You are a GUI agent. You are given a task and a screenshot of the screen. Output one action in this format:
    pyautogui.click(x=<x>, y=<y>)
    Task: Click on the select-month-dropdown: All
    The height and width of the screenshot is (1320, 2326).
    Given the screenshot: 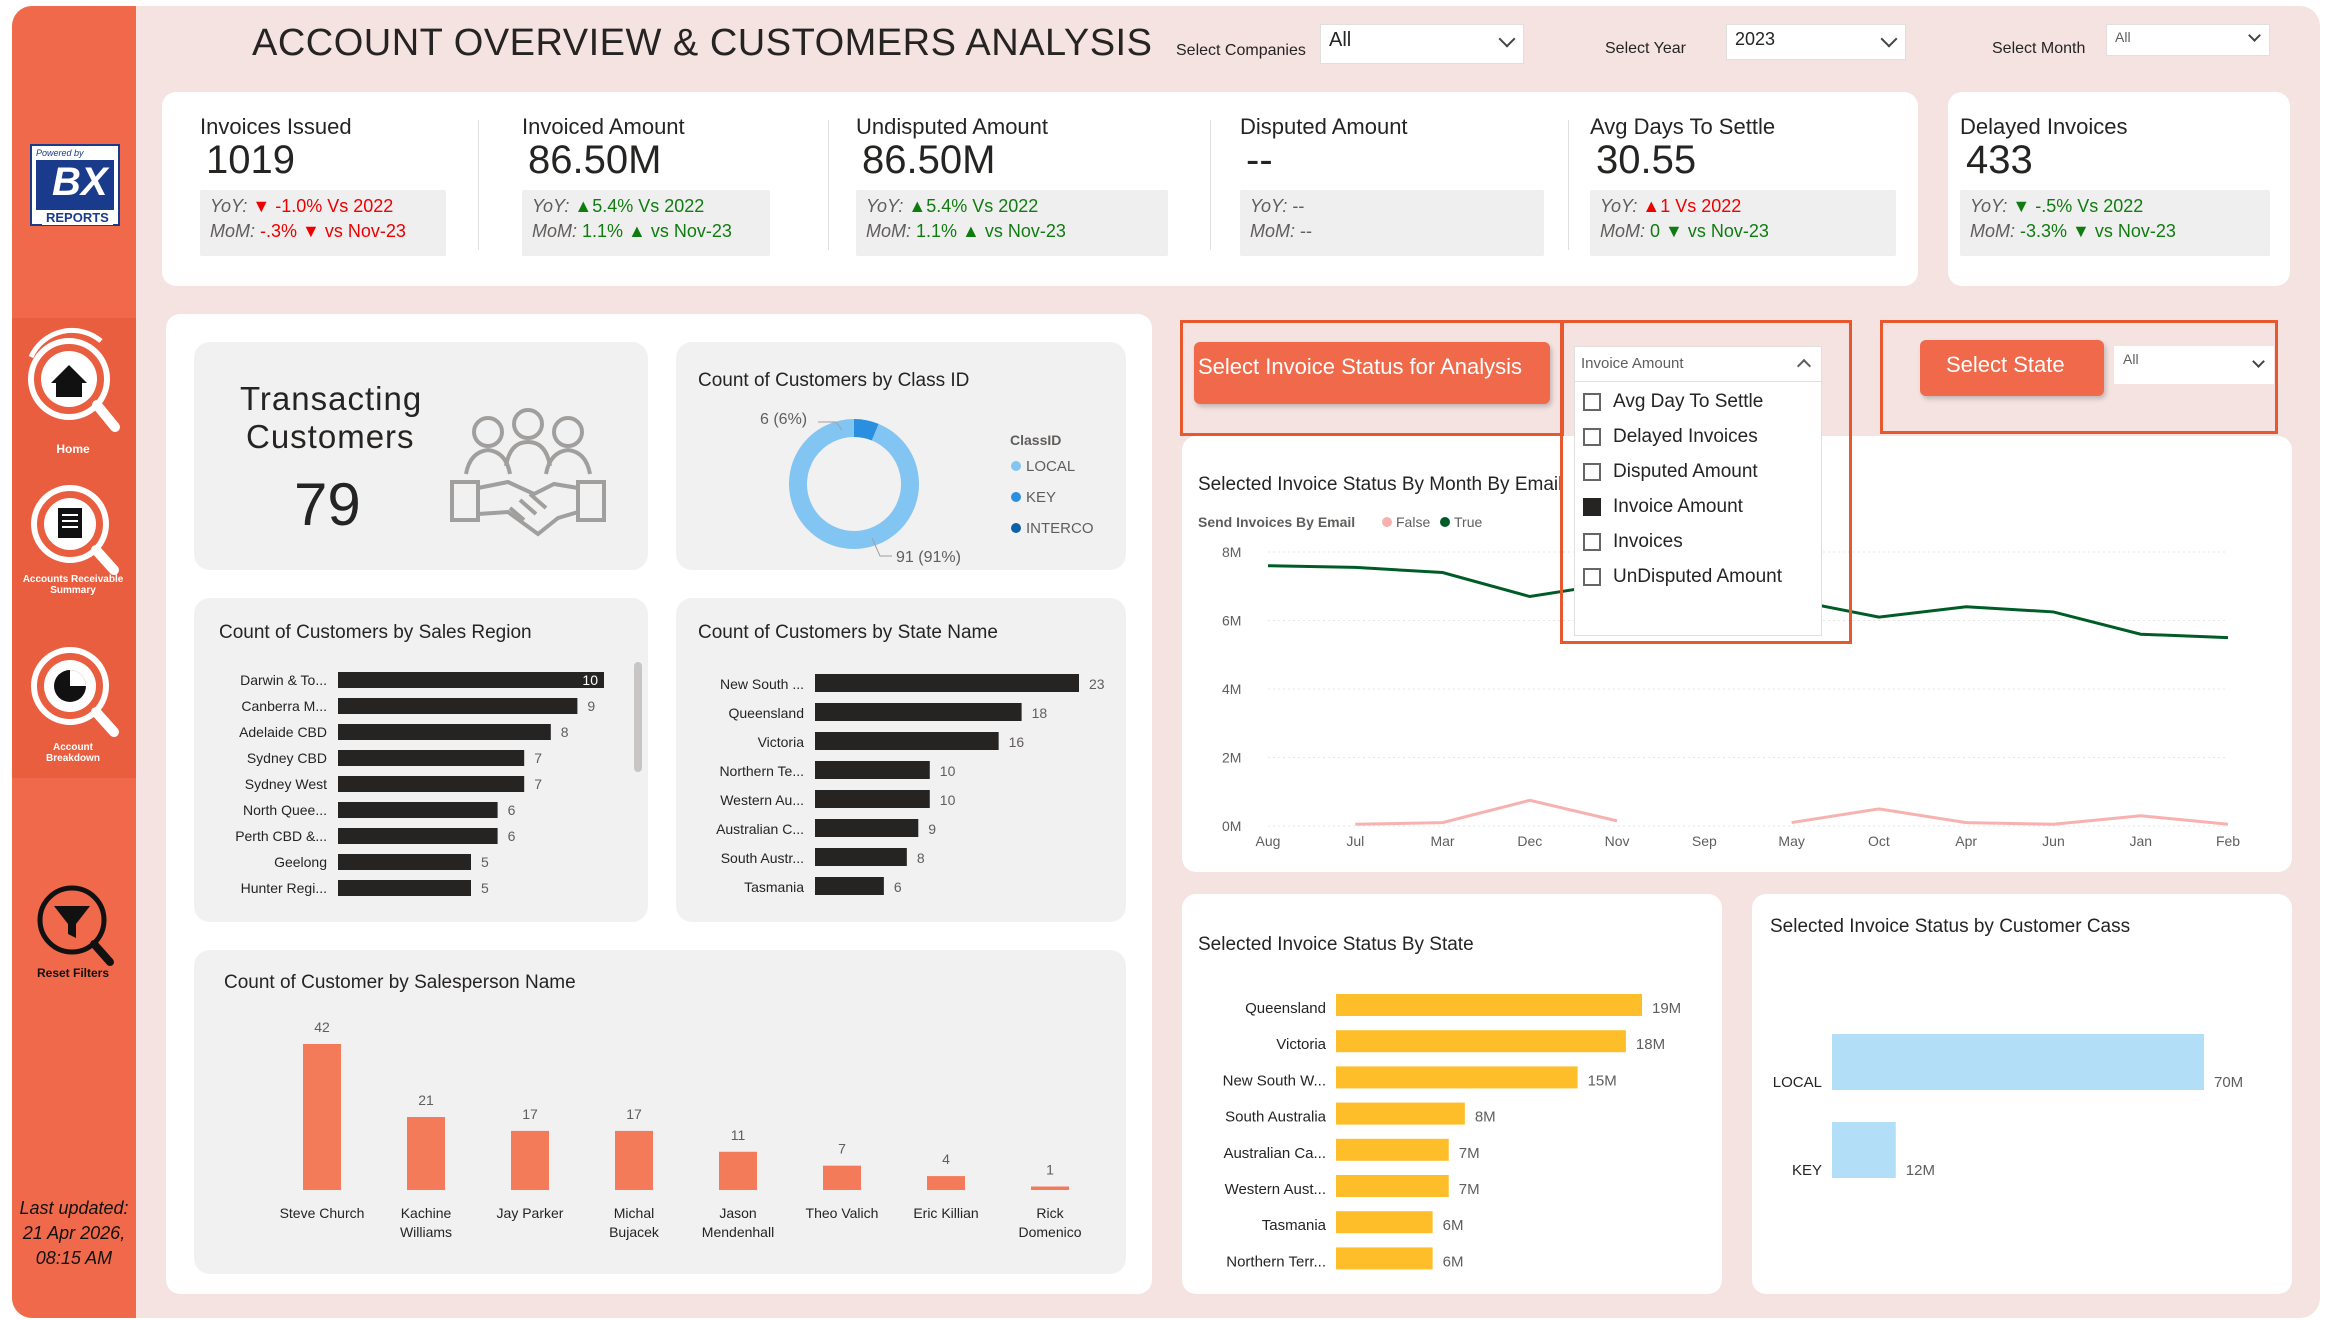 What is the action you would take?
    pyautogui.click(x=2188, y=40)
    